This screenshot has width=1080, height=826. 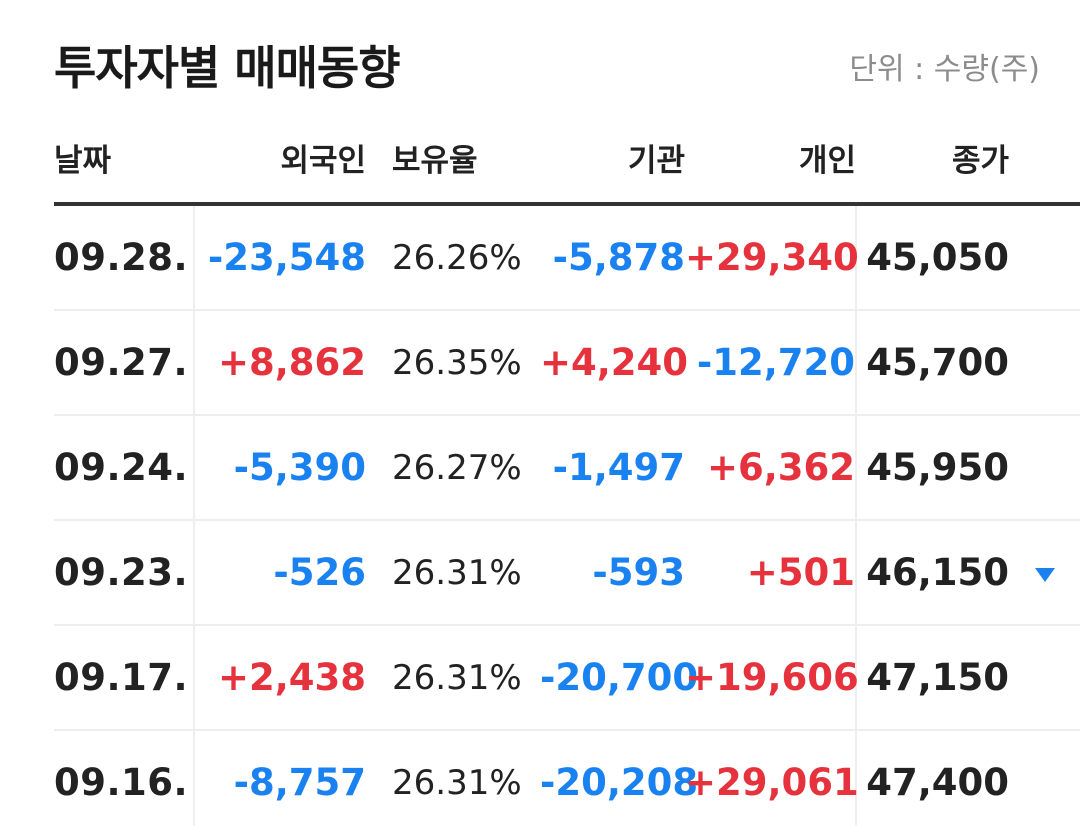 What do you see at coordinates (771, 468) in the screenshot?
I see `cell-individual: +6,362` at bounding box center [771, 468].